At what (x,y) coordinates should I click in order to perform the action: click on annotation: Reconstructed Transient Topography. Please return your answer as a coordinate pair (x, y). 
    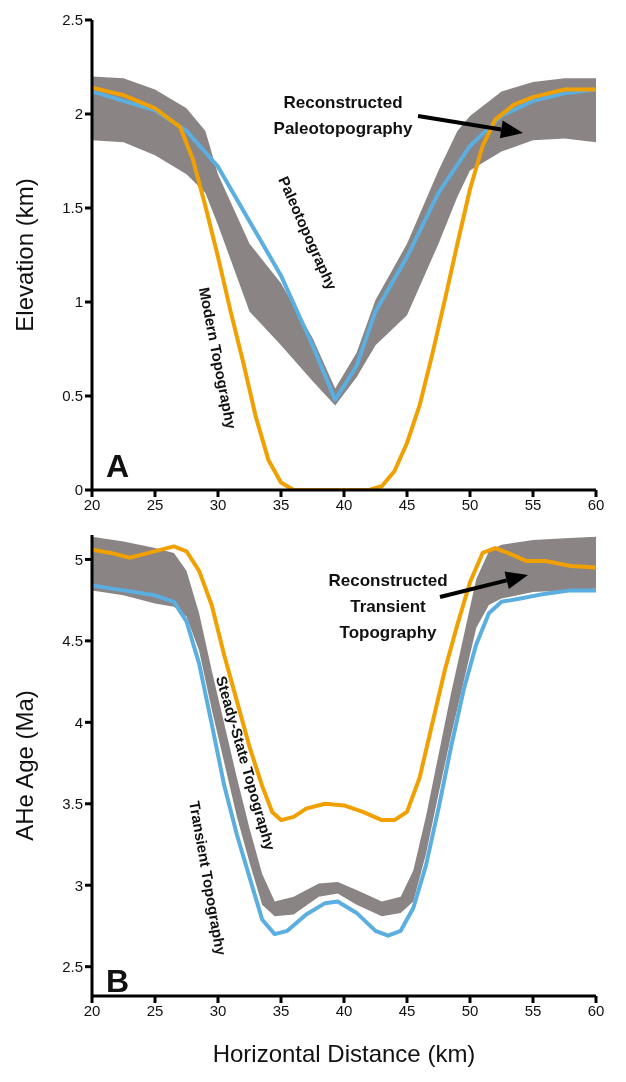
    Looking at the image, I should click on (388, 607).